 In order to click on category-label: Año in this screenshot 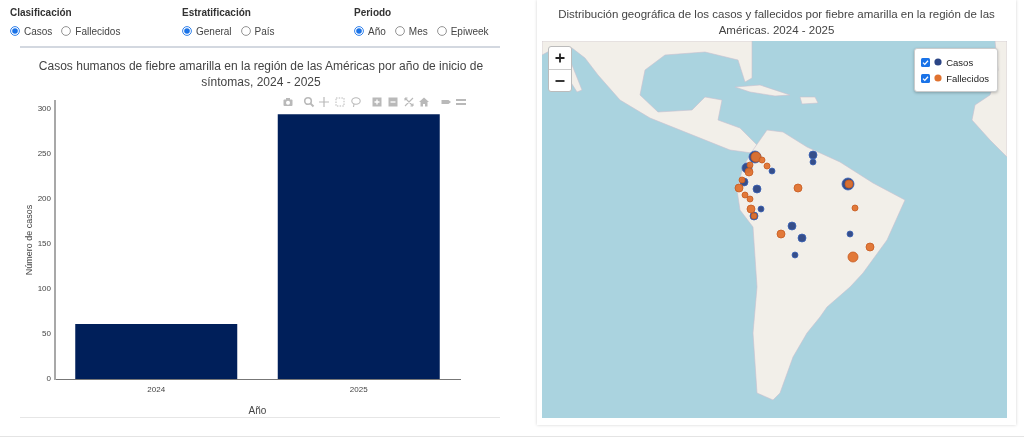, I will do `click(377, 31)`.